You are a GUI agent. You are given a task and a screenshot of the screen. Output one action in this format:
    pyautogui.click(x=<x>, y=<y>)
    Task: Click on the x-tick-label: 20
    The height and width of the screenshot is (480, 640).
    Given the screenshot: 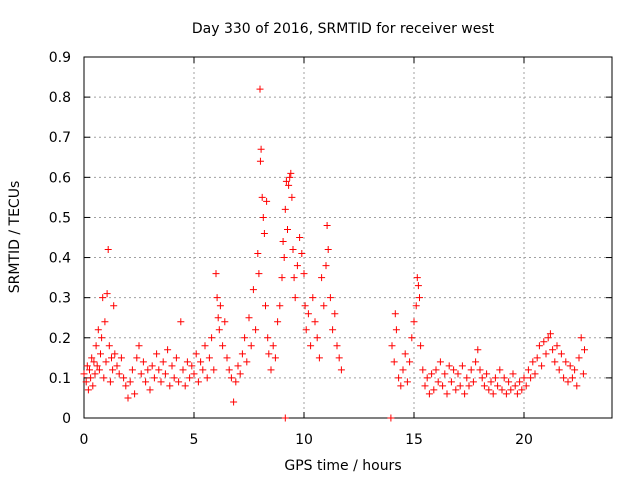 What is the action you would take?
    pyautogui.click(x=524, y=440)
    